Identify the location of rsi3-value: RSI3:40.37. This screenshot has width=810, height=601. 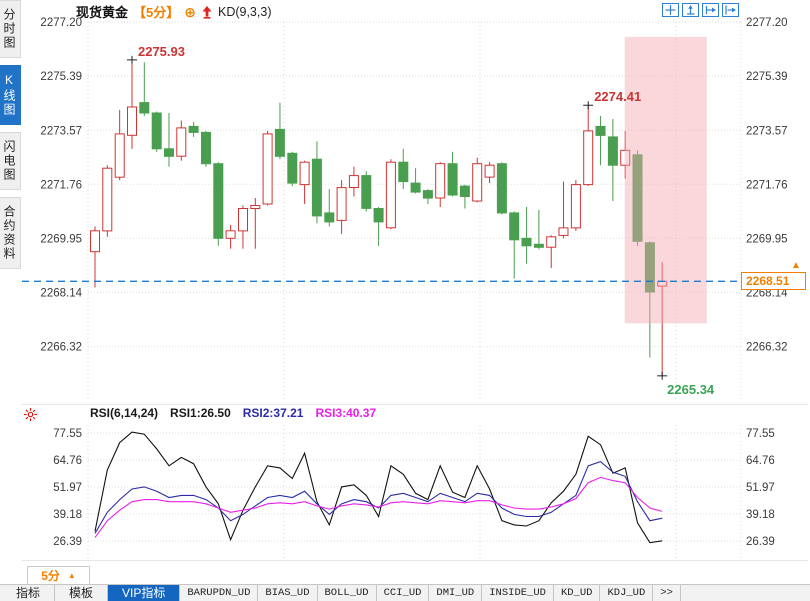
(346, 413).